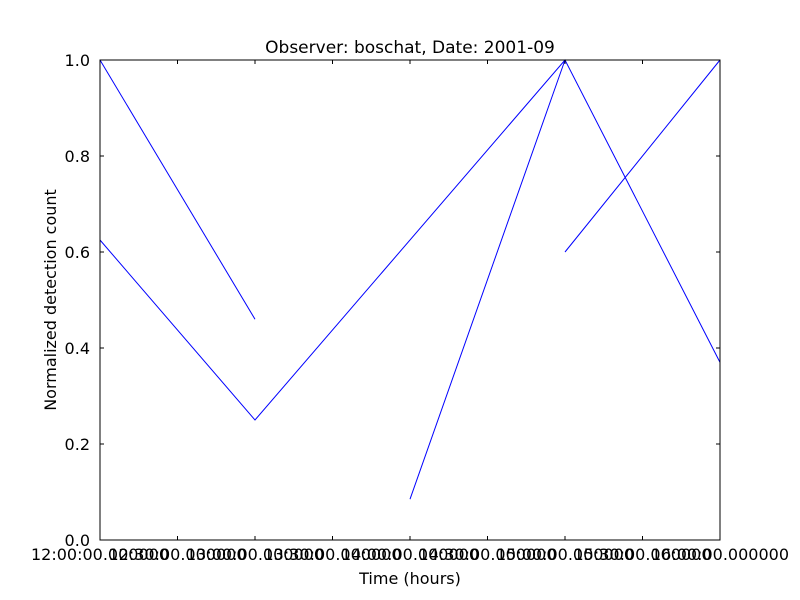 This screenshot has height=600, width=800. What do you see at coordinates (77, 444) in the screenshot?
I see `y-tick-label: 0.2` at bounding box center [77, 444].